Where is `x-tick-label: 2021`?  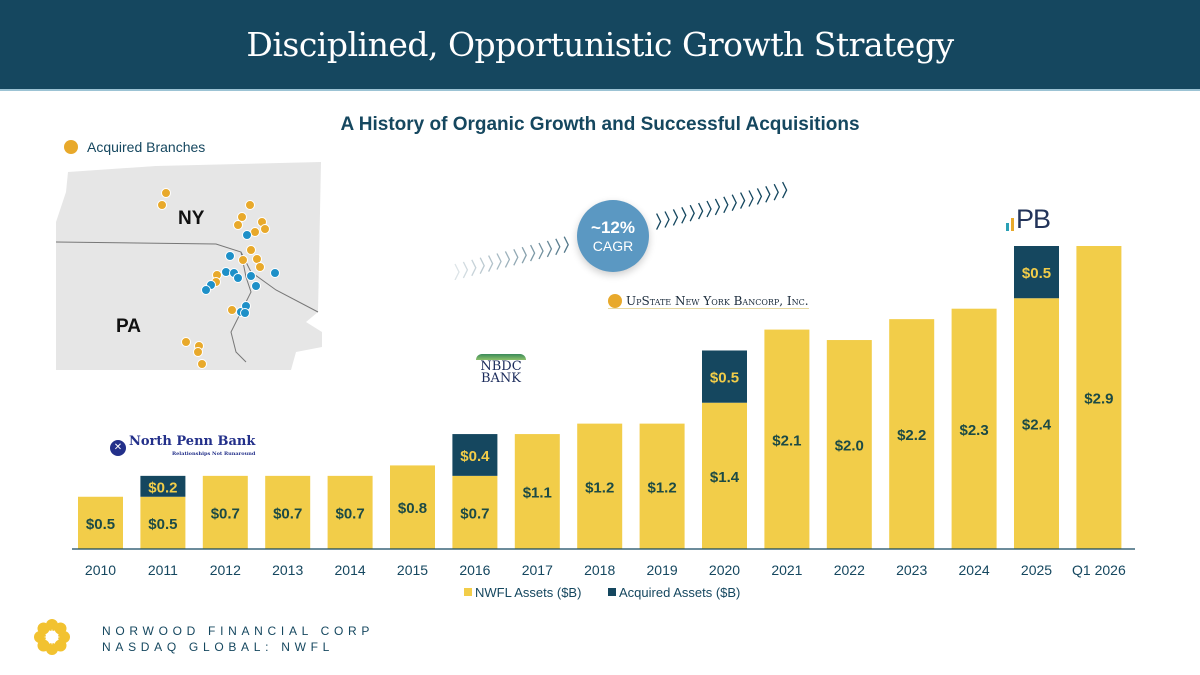 x-tick-label: 2021 is located at coordinates (786, 570).